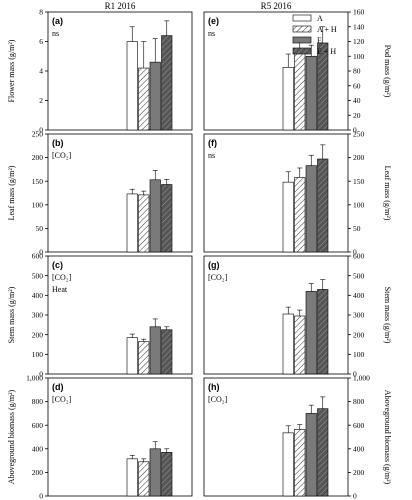 This screenshot has height=500, width=412. Describe the element at coordinates (214, 387) in the screenshot. I see `panel-label: (h)` at that location.